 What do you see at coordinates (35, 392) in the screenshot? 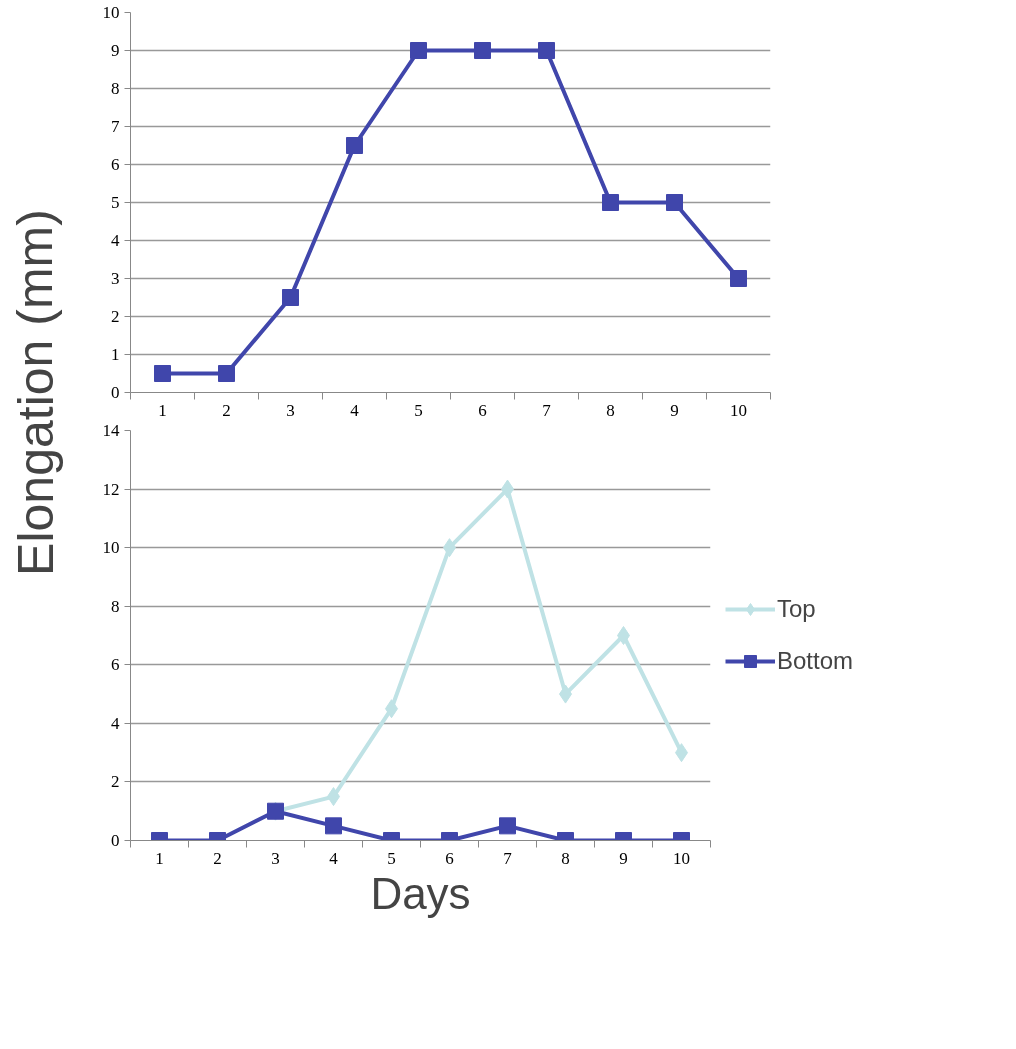
I see `y-axis-title: Elongation (mm)` at bounding box center [35, 392].